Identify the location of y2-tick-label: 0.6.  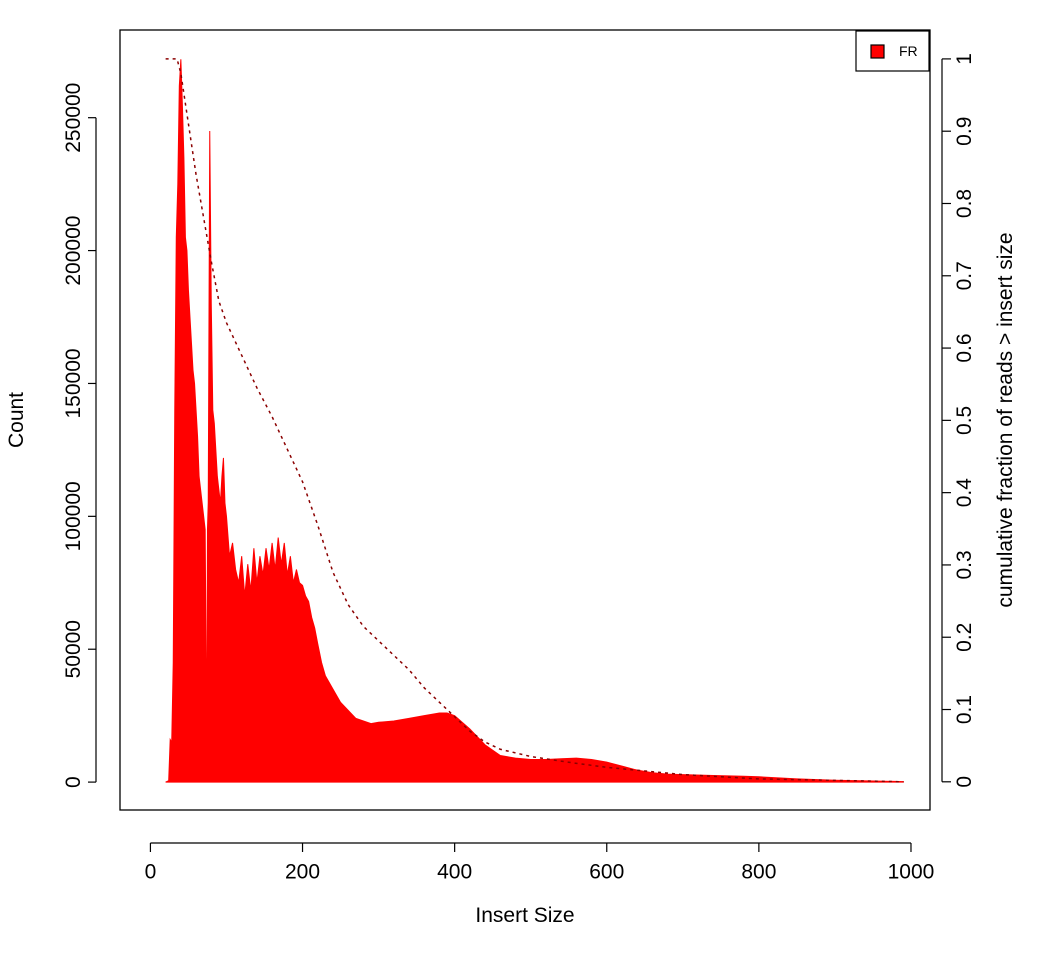
(964, 347).